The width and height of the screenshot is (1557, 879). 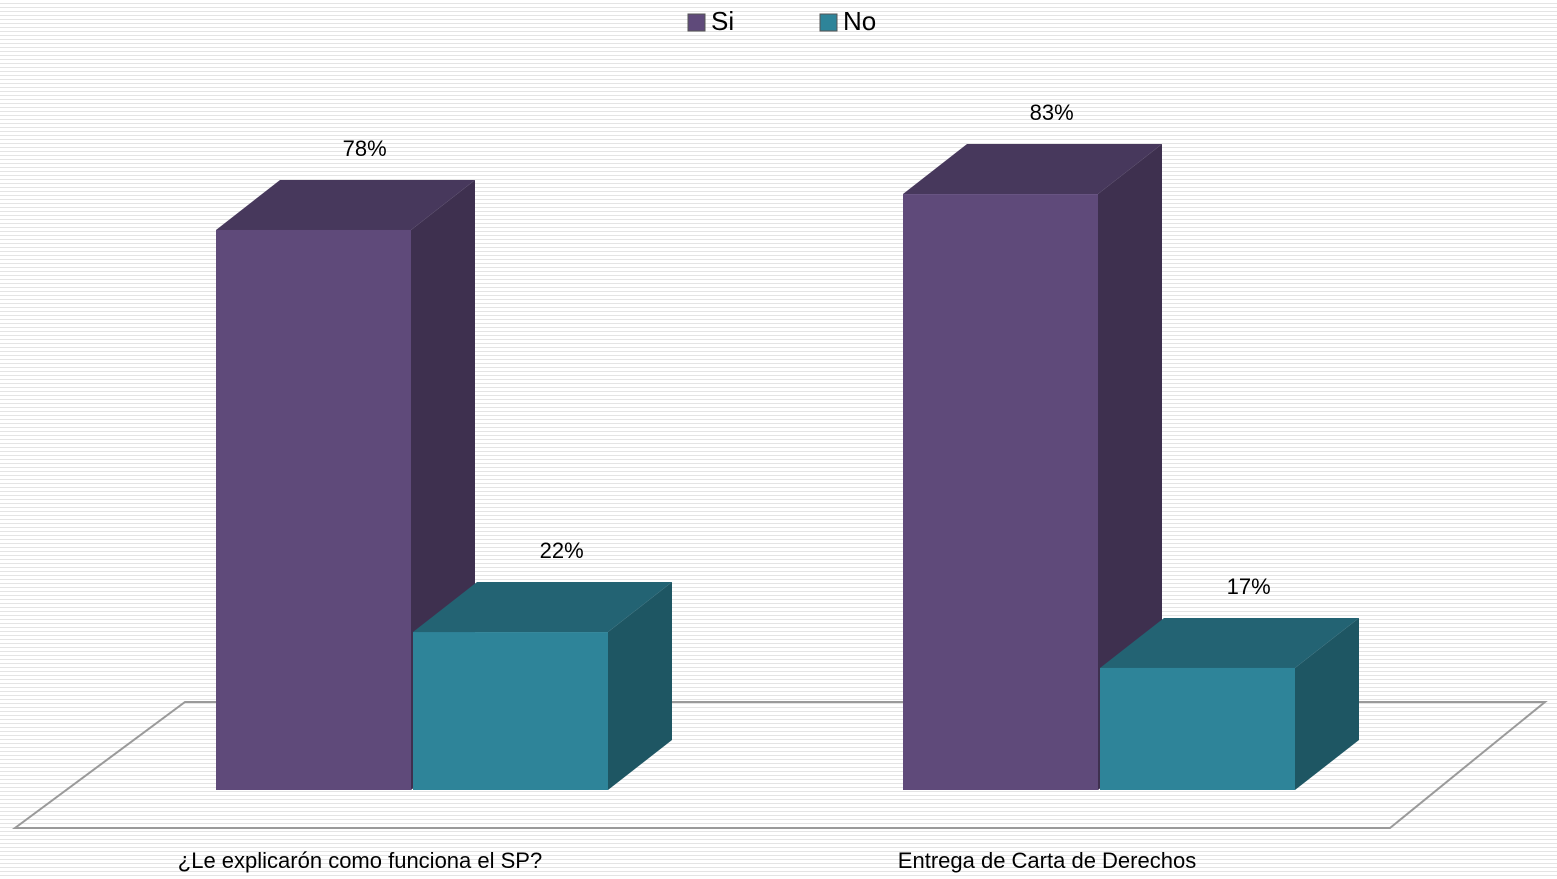 What do you see at coordinates (360, 860) in the screenshot?
I see `category-label: ¿Le explicarón como funciona el SP?` at bounding box center [360, 860].